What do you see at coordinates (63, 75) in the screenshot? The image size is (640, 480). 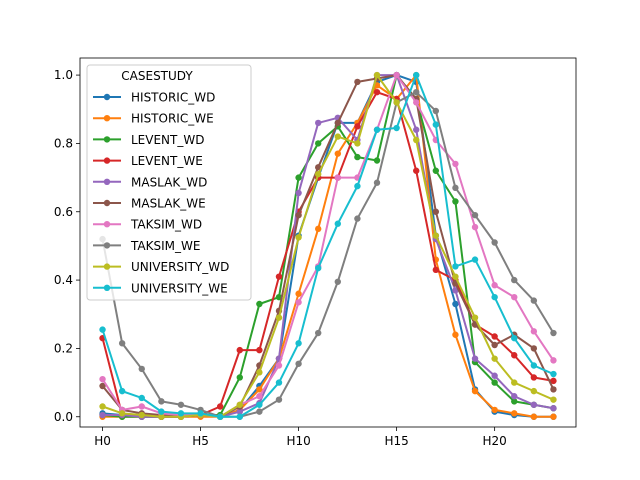 I see `y-tick-label: 1.0` at bounding box center [63, 75].